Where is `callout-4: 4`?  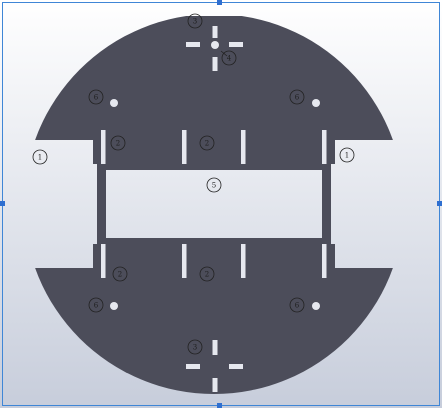 callout-4: 4 is located at coordinates (228, 58).